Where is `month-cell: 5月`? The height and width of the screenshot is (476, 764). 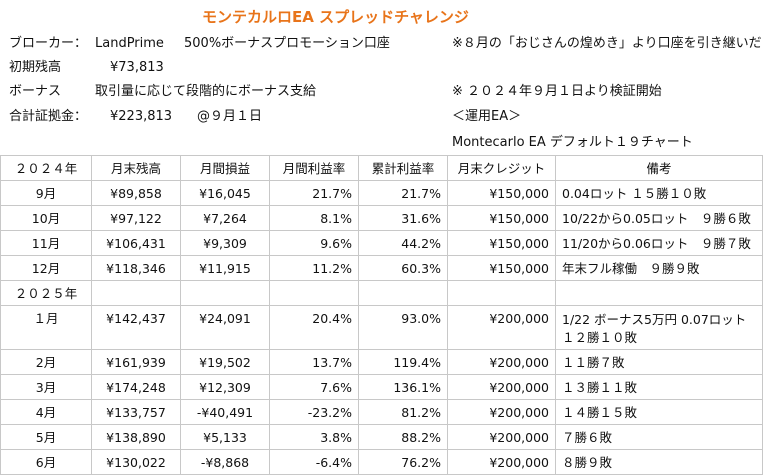 month-cell: 5月 is located at coordinates (46, 437).